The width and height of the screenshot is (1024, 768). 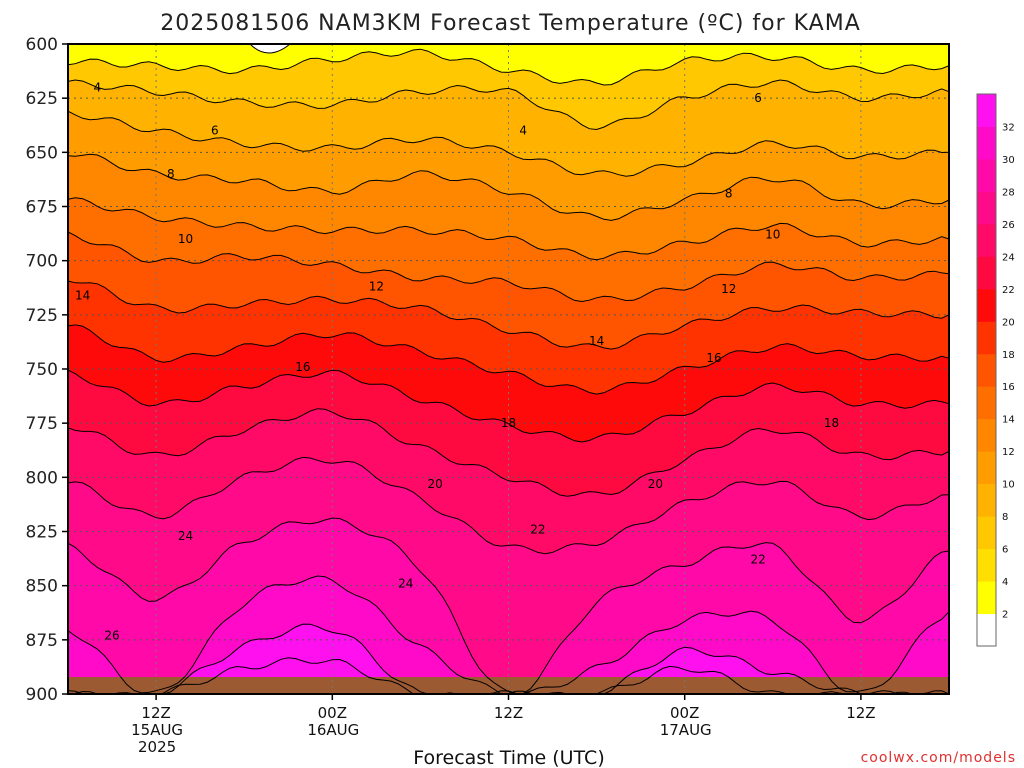 I want to click on y-tick-label: 825, so click(x=42, y=533).